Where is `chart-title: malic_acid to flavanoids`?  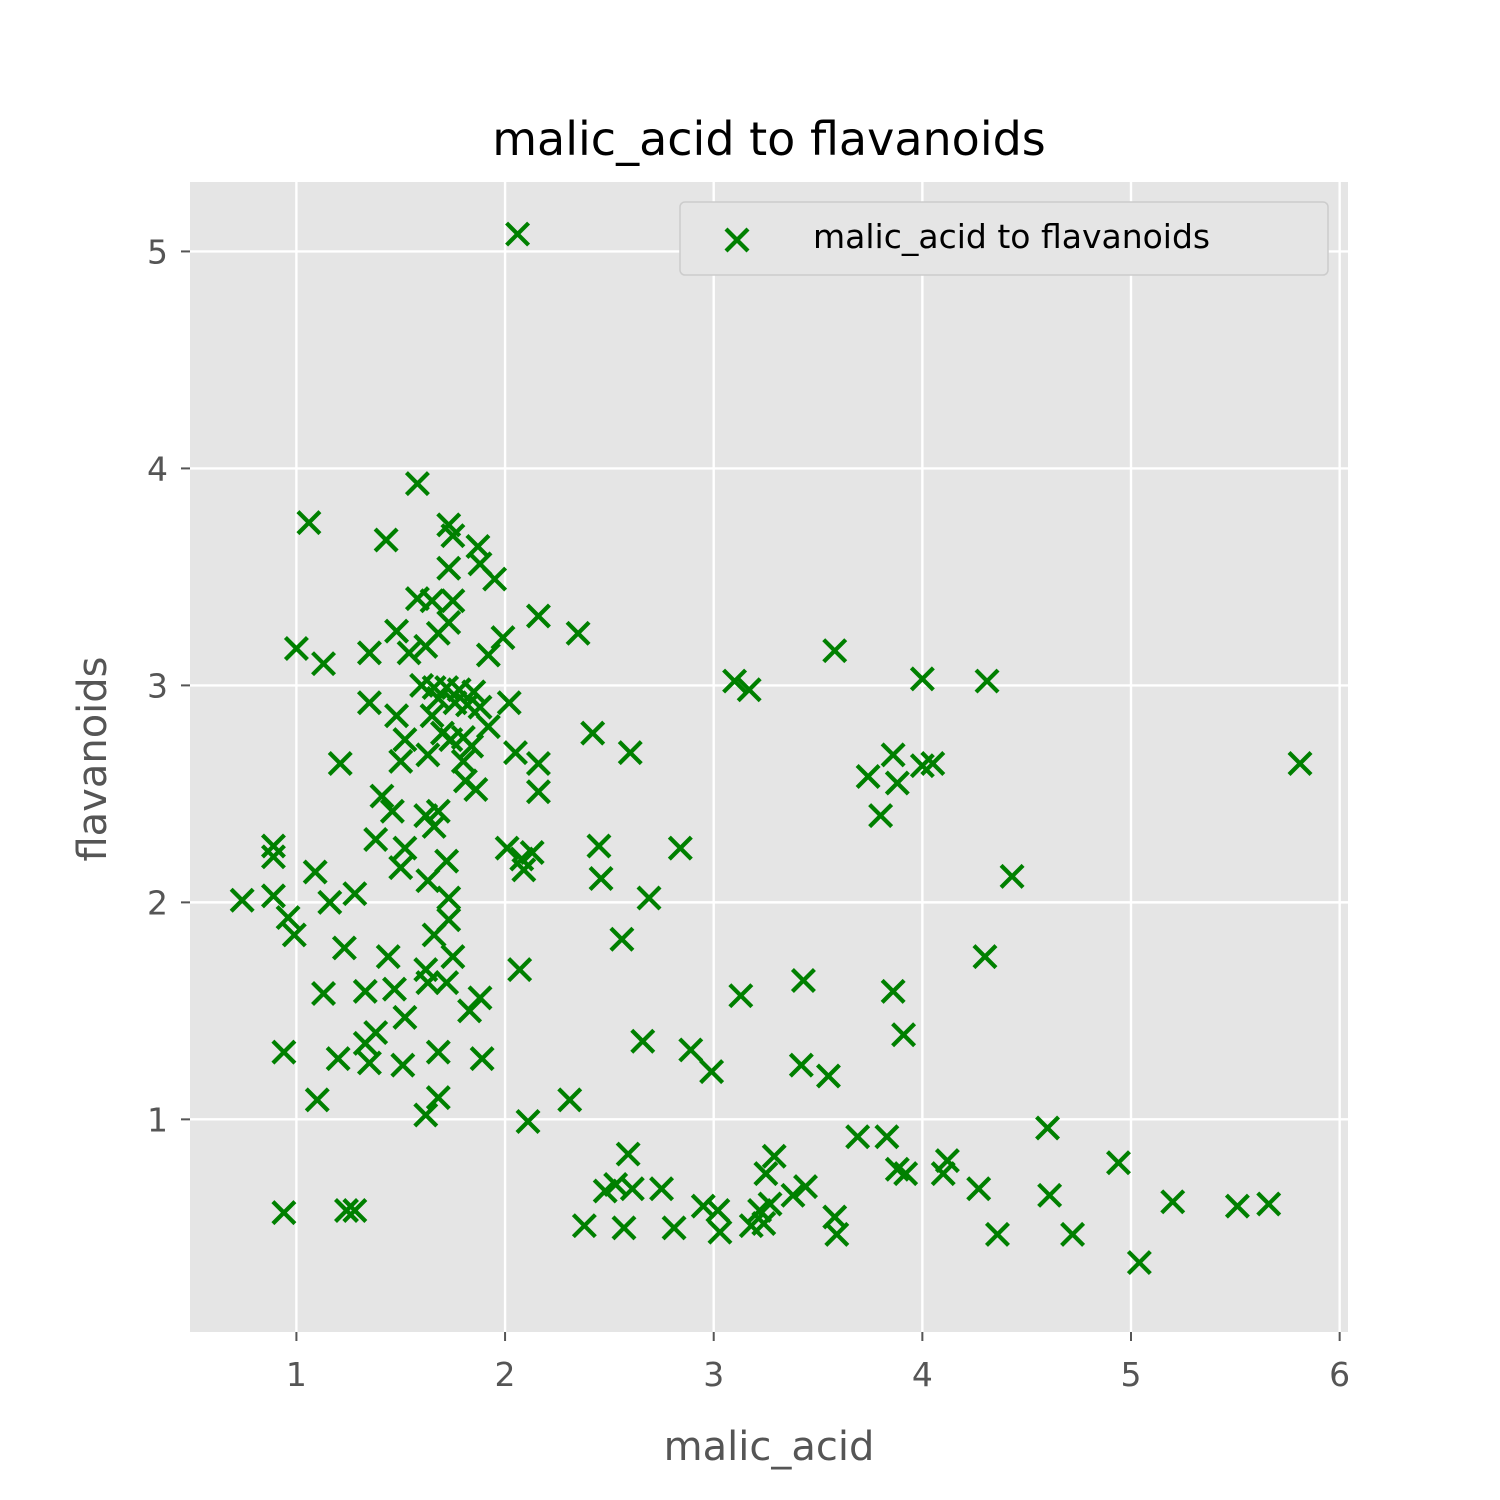 chart-title: malic_acid to flavanoids is located at coordinates (769, 139).